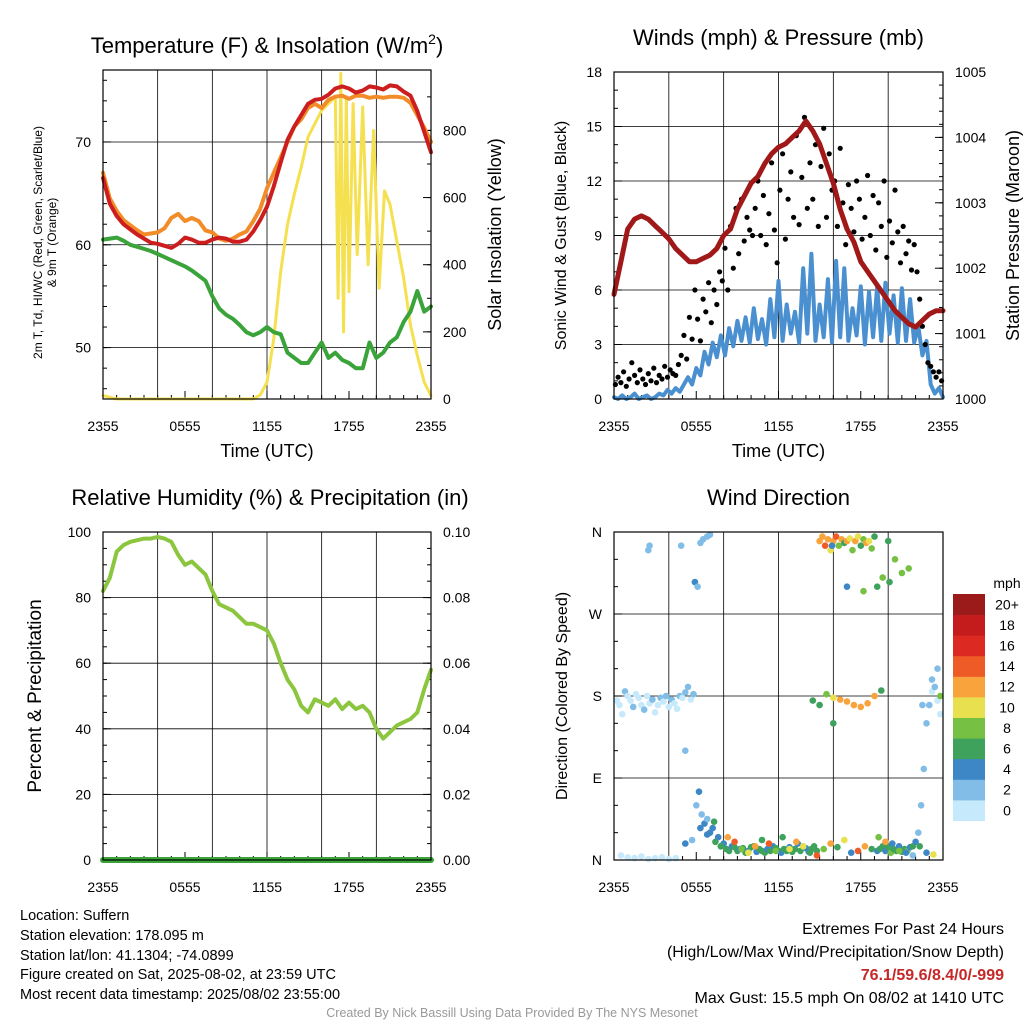  Describe the element at coordinates (455, 198) in the screenshot. I see `y2-tick-label: 600` at that location.